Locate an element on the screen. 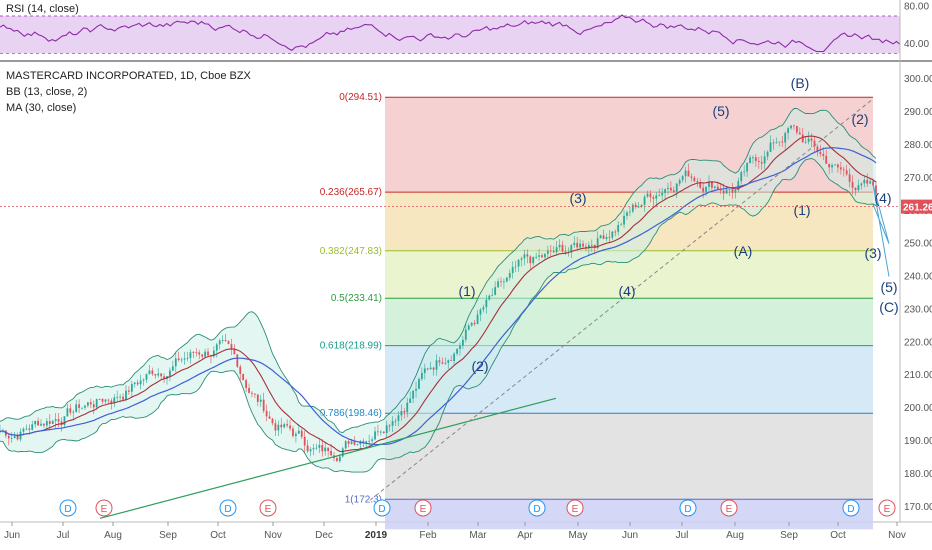  rsi-legend: RSI (14, close) is located at coordinates (42, 9).